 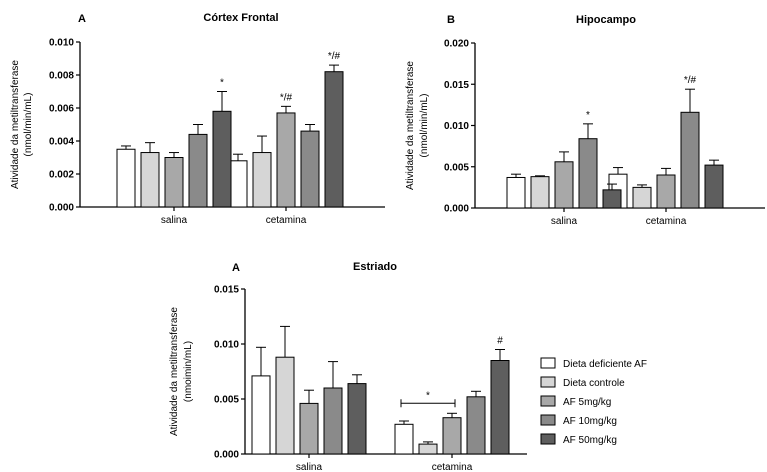 I want to click on y-tick-label: 0.020, so click(x=456, y=44).